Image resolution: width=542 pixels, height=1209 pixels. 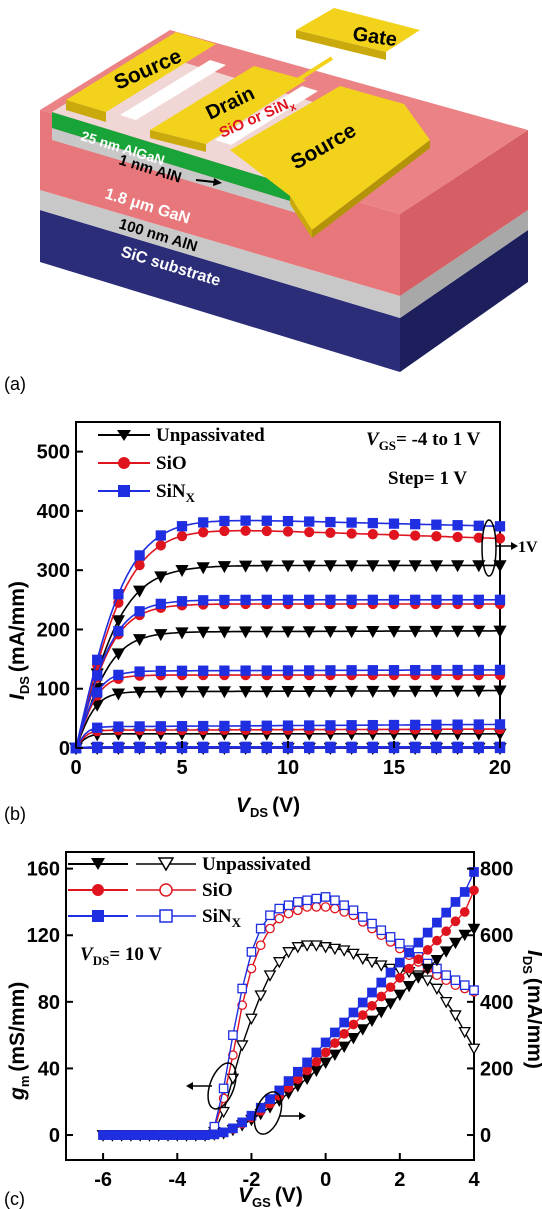 I want to click on chart-b-1v-arrowhead, so click(x=514, y=546).